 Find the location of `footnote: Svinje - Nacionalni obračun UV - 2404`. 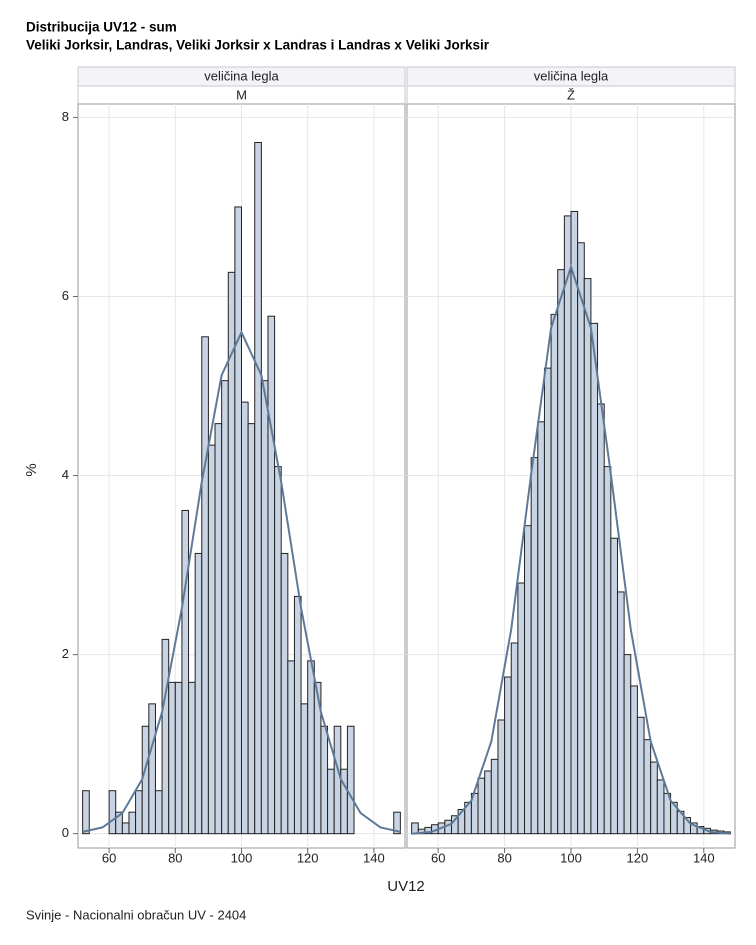

footnote: Svinje - Nacionalni obračun UV - 2404 is located at coordinates (136, 914).